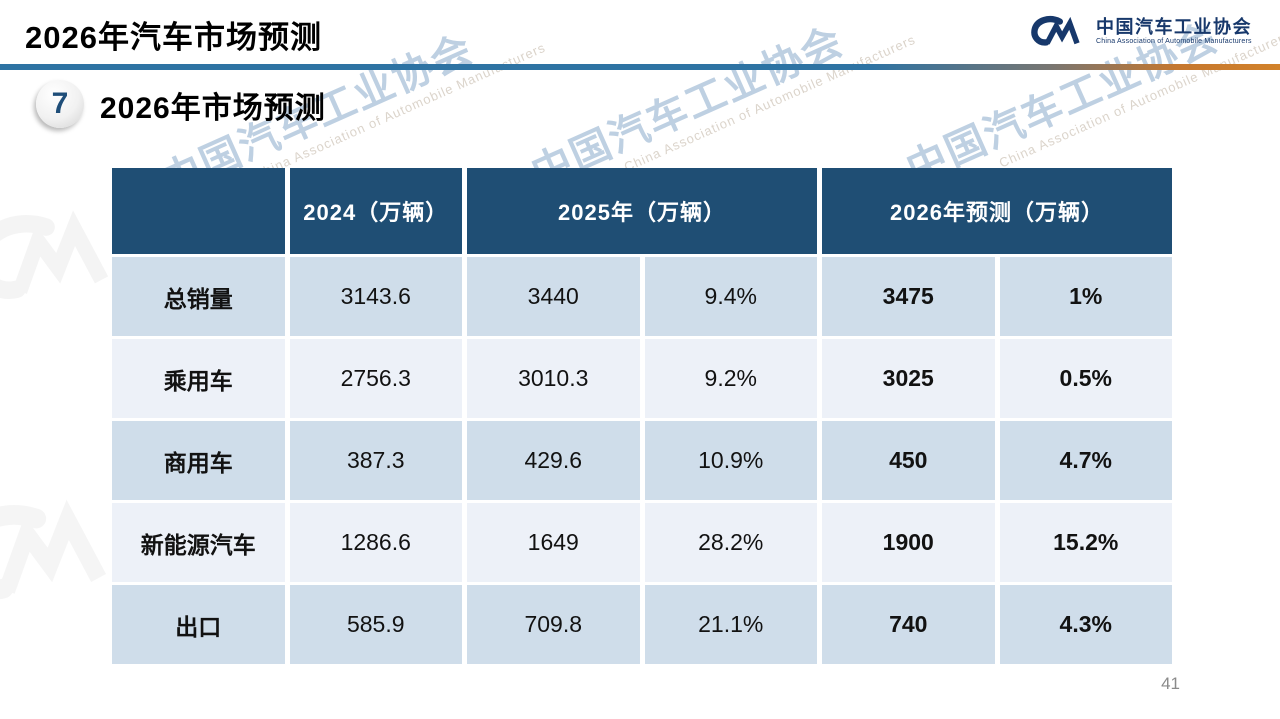 This screenshot has height=719, width=1280. I want to click on section-heading: 2026年市场预测, so click(213, 108).